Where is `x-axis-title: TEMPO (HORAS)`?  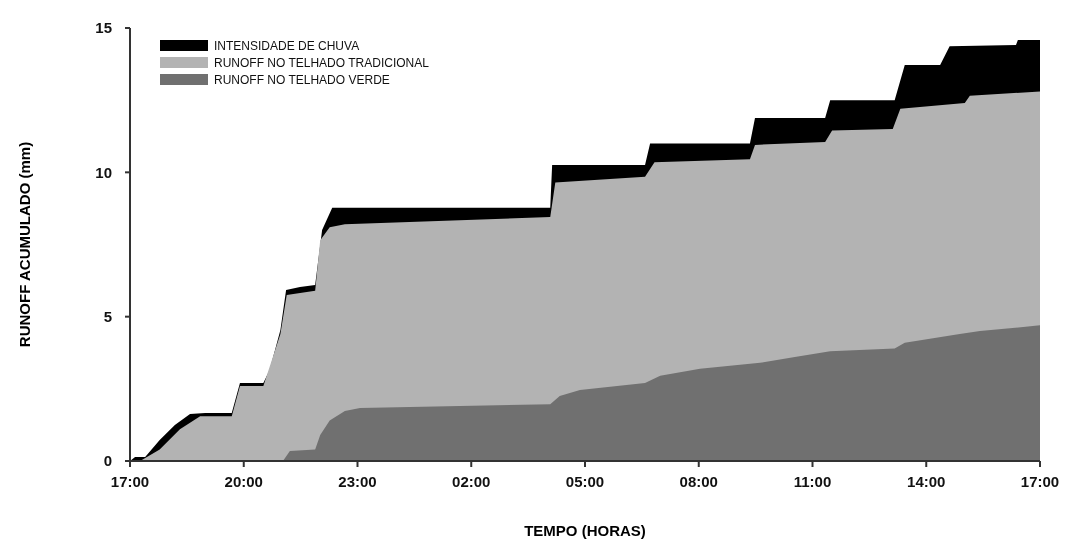
x-axis-title: TEMPO (HORAS) is located at coordinates (585, 530).